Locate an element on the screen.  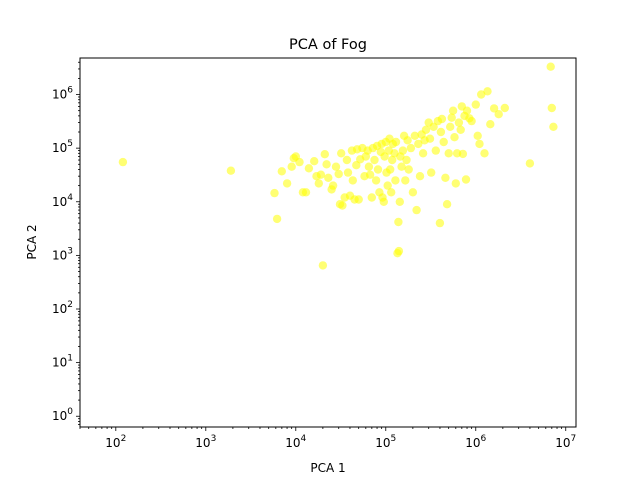
x-tick-label: 10⁴ is located at coordinates (295, 442).